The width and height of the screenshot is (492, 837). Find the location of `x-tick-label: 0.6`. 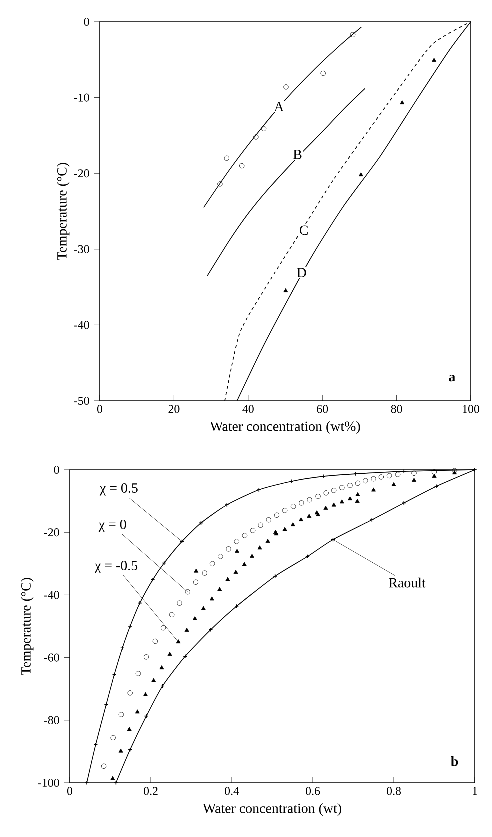

x-tick-label: 0.6 is located at coordinates (313, 791).